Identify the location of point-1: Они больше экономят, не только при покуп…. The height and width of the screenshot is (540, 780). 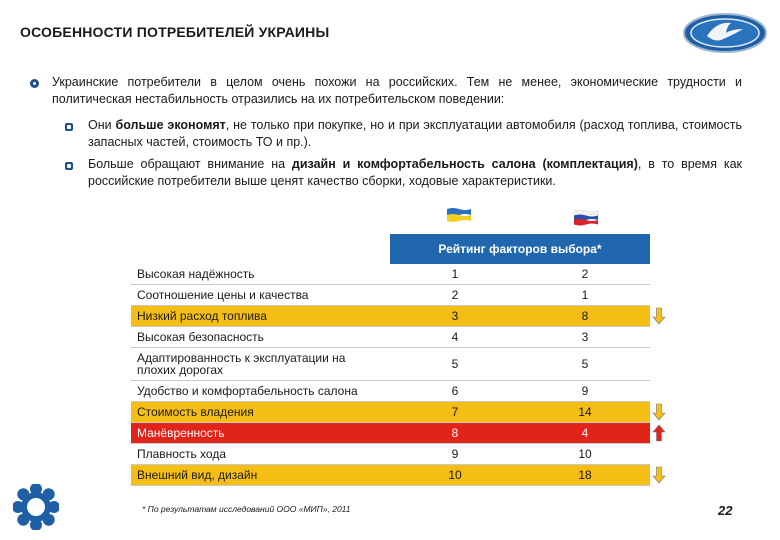
(415, 134).